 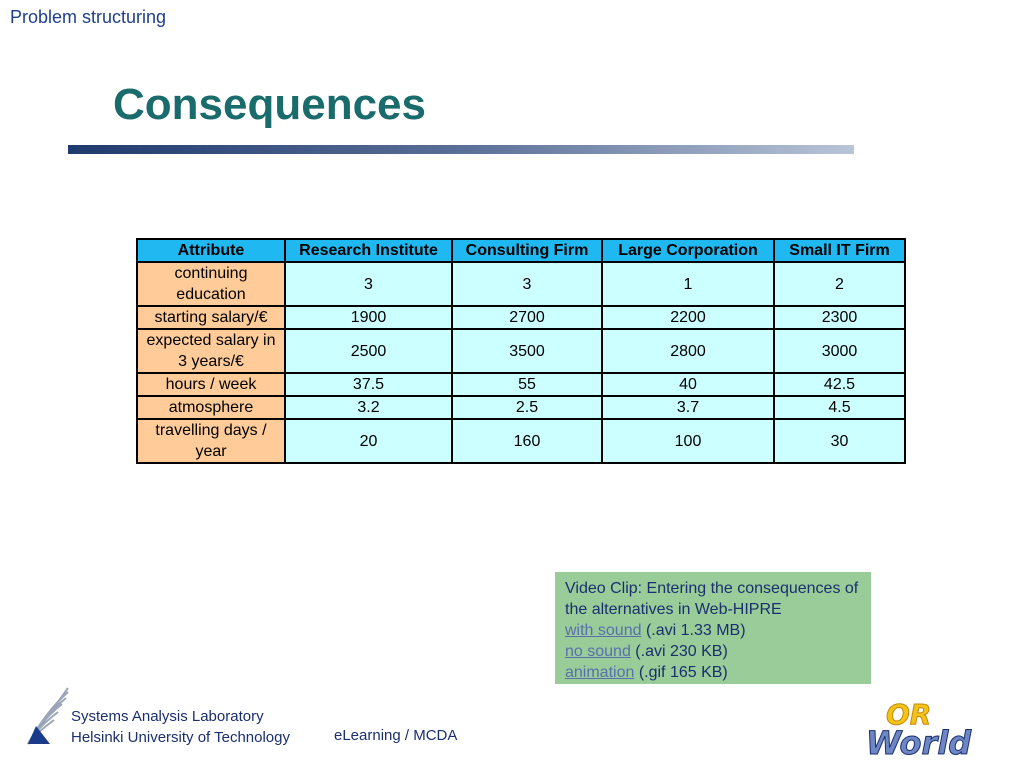 What do you see at coordinates (368, 407) in the screenshot?
I see `value-cell: 3.2` at bounding box center [368, 407].